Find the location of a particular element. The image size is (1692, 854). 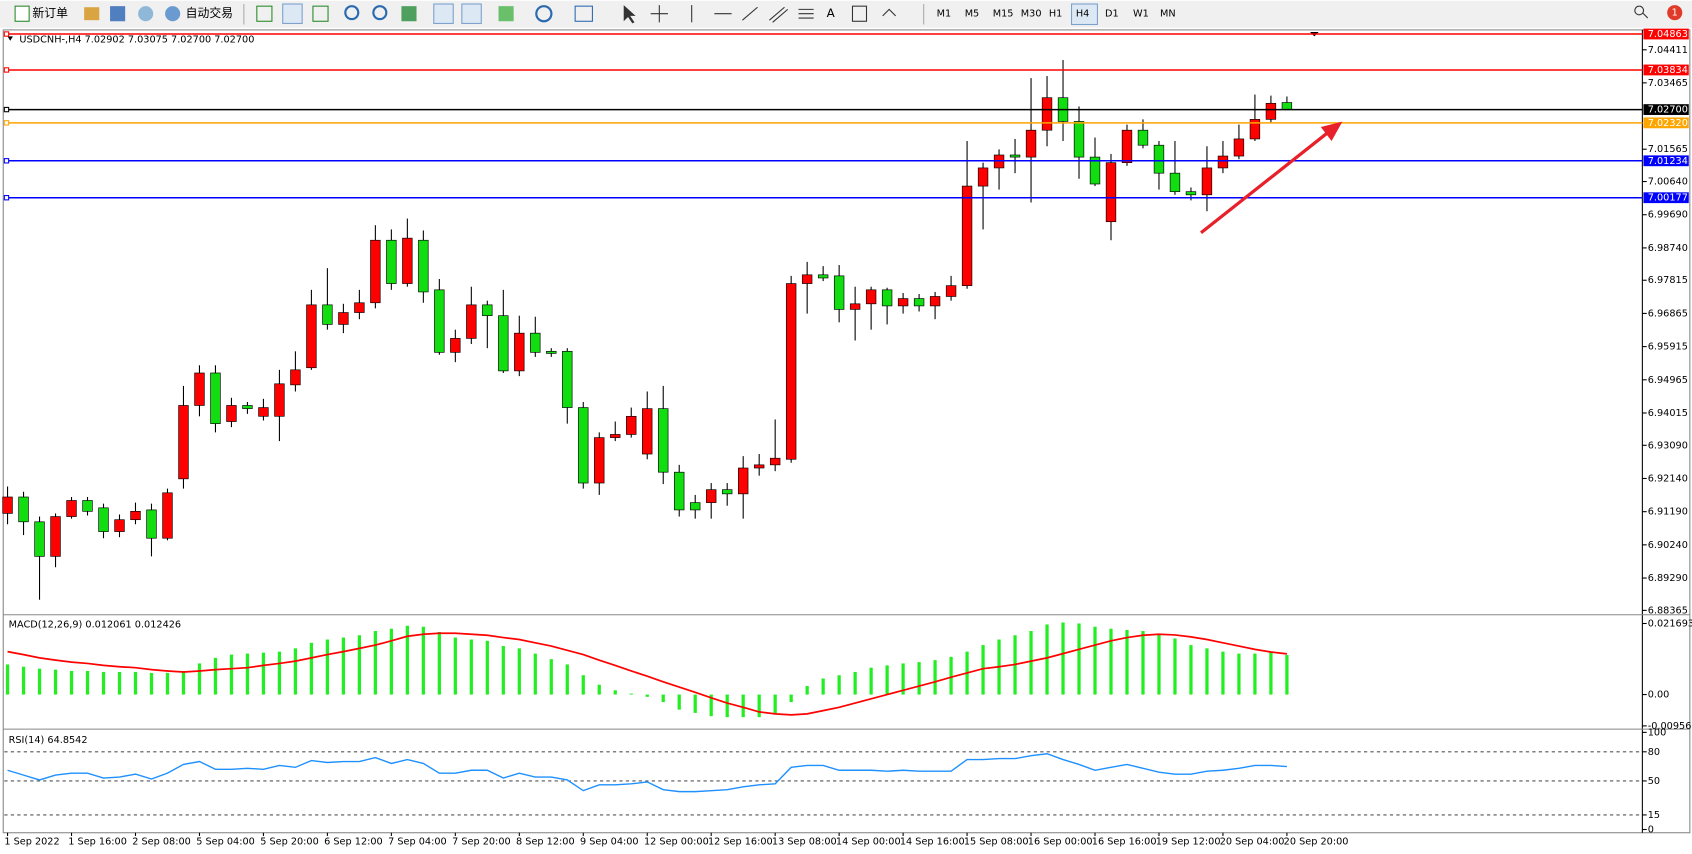

timeframes: M1 M5 M15 M30 H1 H4 D1 W1 MN is located at coordinates (1056, 14).